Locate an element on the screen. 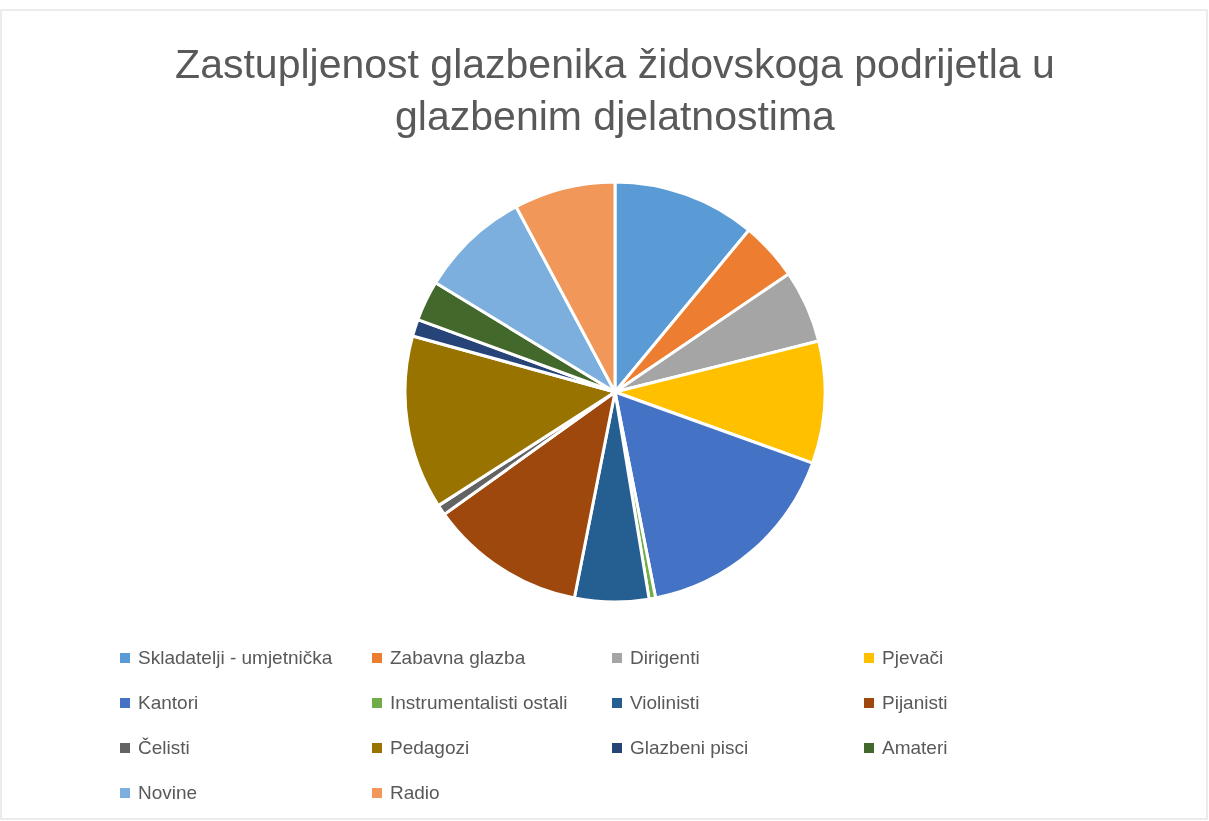 This screenshot has height=821, width=1209. legend-label: Instrumentalisti ostali is located at coordinates (479, 702).